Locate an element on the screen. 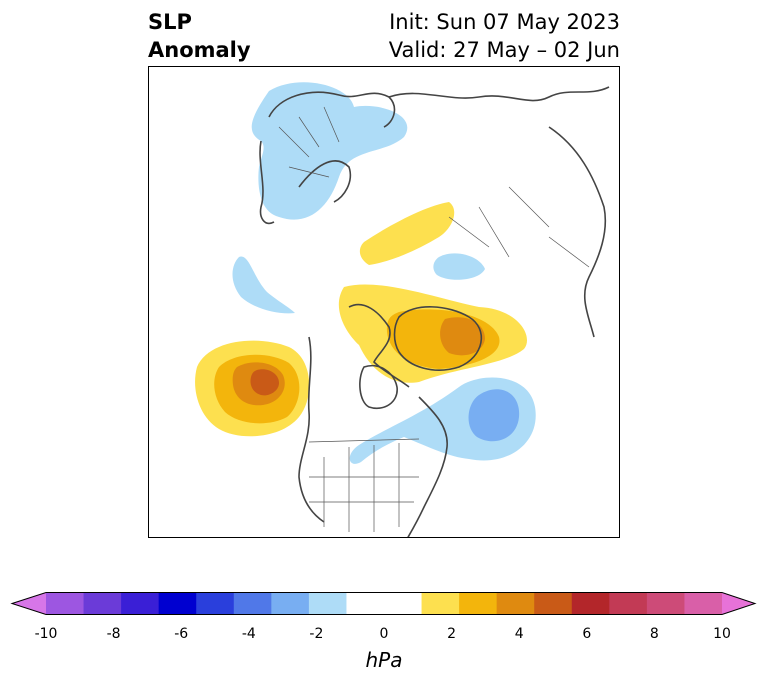 The image size is (768, 684). colorbar-tick-label: 6 is located at coordinates (587, 634).